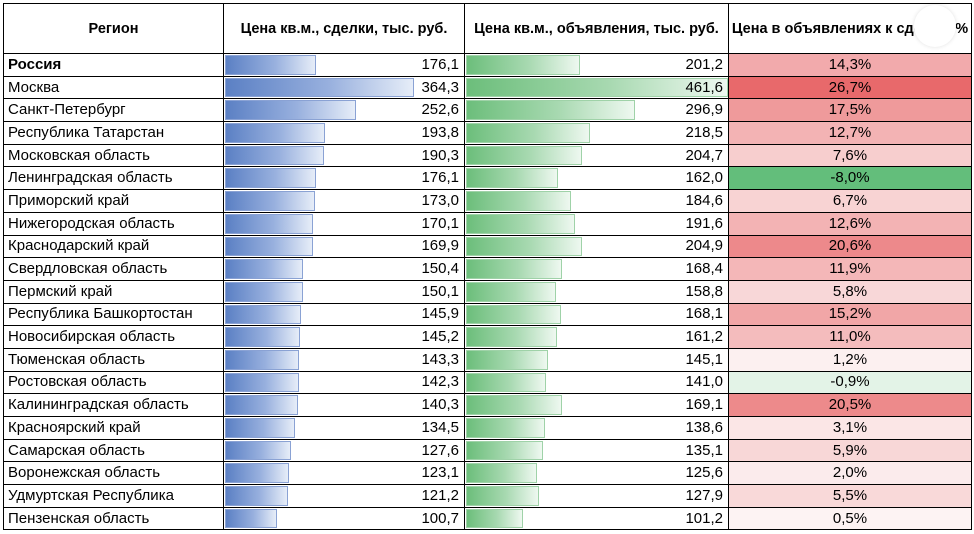  Describe the element at coordinates (704, 87) in the screenshot. I see `ad-price-value: 461,6` at that location.